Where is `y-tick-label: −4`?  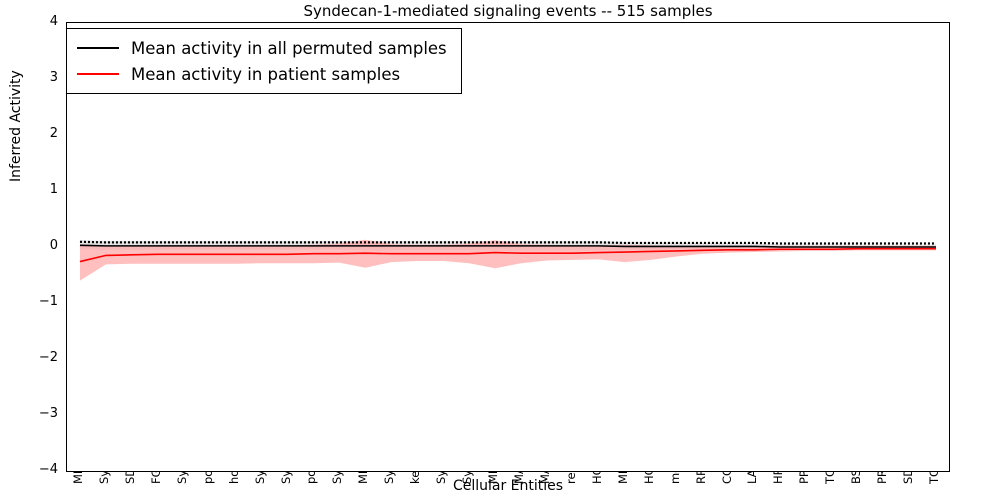
y-tick-label: −4 is located at coordinates (48, 469).